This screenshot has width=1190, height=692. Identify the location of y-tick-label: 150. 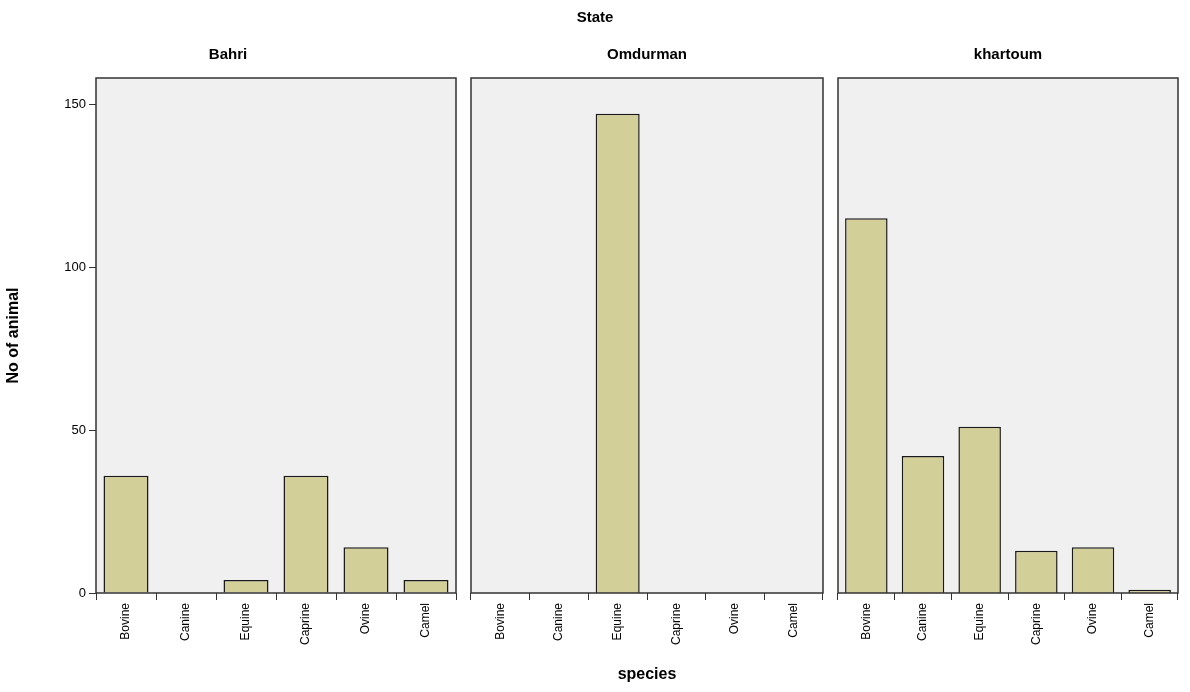
(75, 103).